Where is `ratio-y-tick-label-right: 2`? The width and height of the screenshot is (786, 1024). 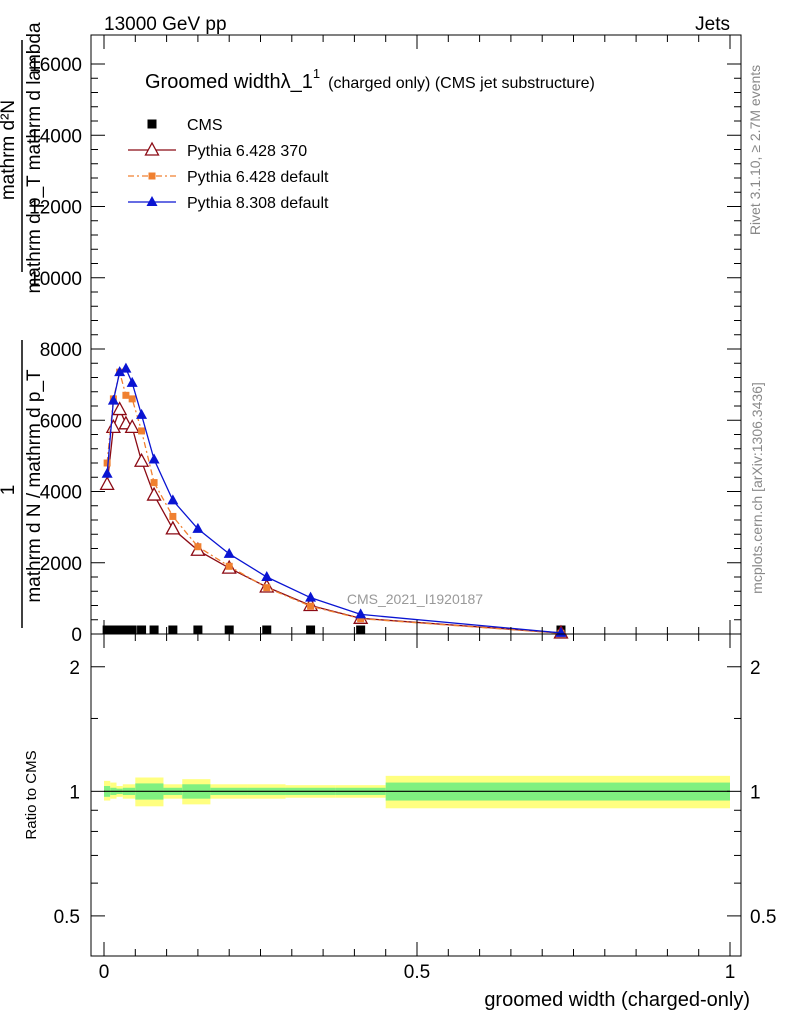
ratio-y-tick-label-right: 2 is located at coordinates (755, 668).